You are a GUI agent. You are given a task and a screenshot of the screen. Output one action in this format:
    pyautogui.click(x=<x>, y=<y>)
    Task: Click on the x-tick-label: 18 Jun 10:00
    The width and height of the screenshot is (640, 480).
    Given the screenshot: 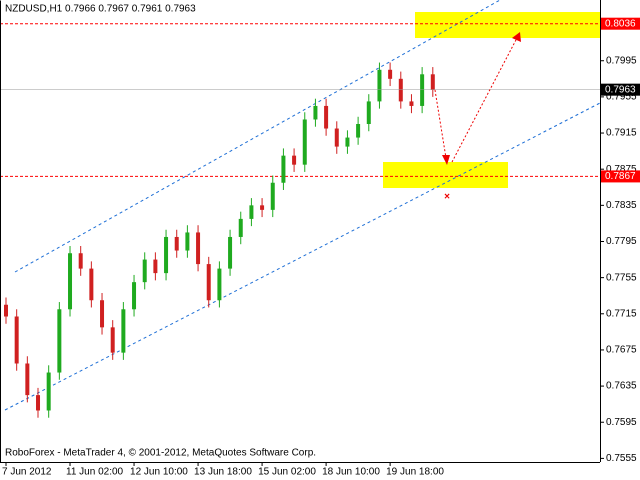 What is the action you would take?
    pyautogui.click(x=351, y=472)
    